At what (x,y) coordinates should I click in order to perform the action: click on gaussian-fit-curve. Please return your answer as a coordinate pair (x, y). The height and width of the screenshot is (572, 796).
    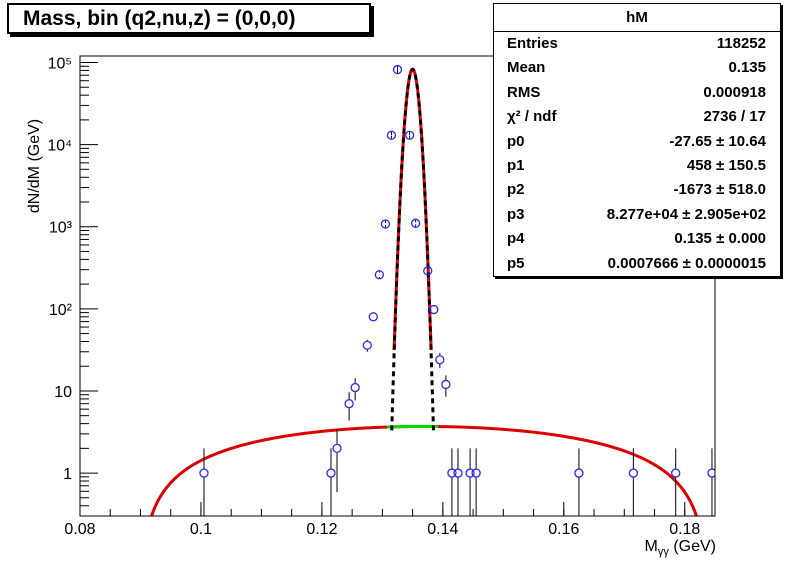
    Looking at the image, I should click on (412, 249).